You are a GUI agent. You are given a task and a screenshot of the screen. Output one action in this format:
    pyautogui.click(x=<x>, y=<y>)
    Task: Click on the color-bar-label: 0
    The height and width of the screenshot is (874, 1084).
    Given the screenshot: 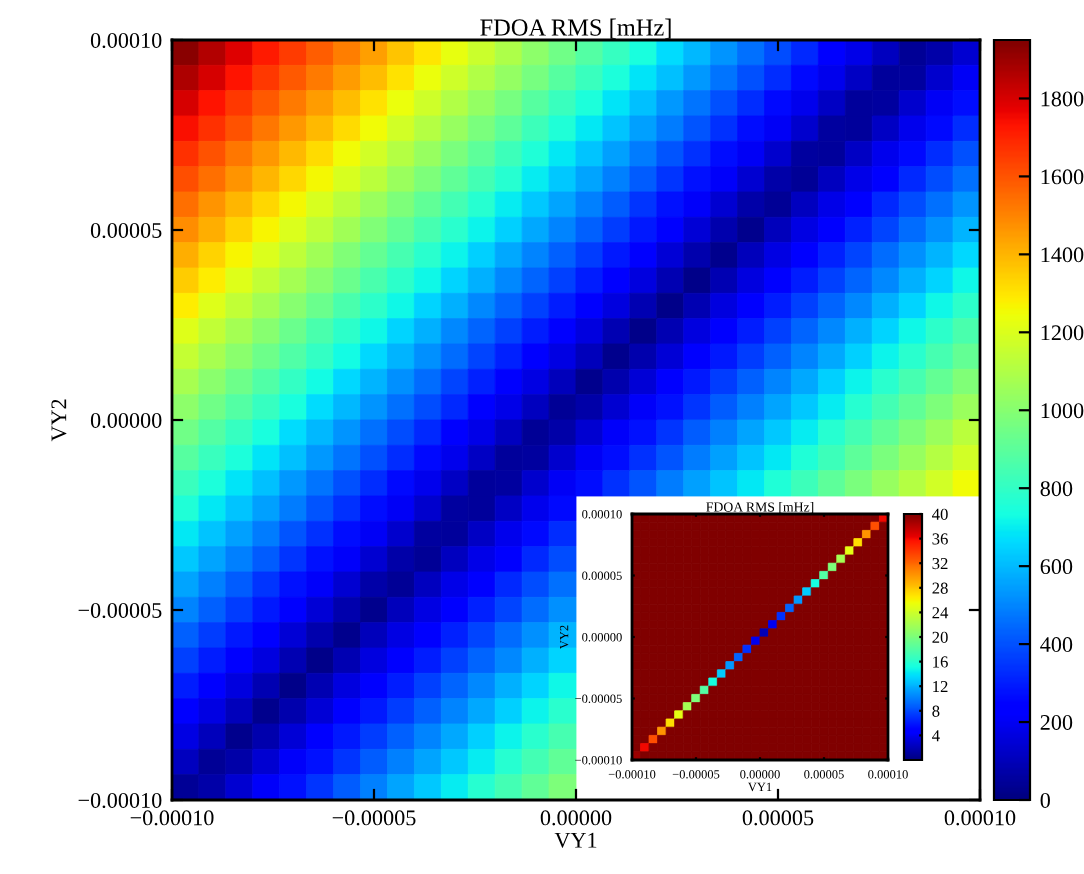 What is the action you would take?
    pyautogui.click(x=1045, y=800)
    